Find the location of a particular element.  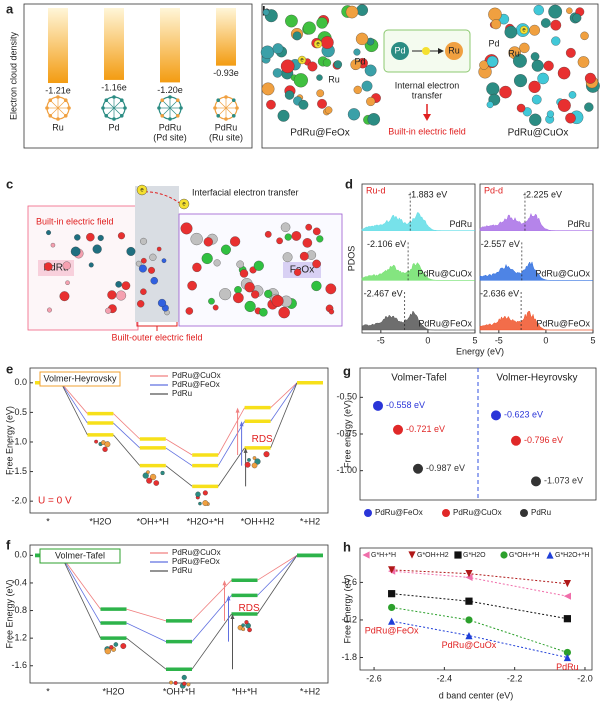

plot-frame is located at coordinates (179, 614).